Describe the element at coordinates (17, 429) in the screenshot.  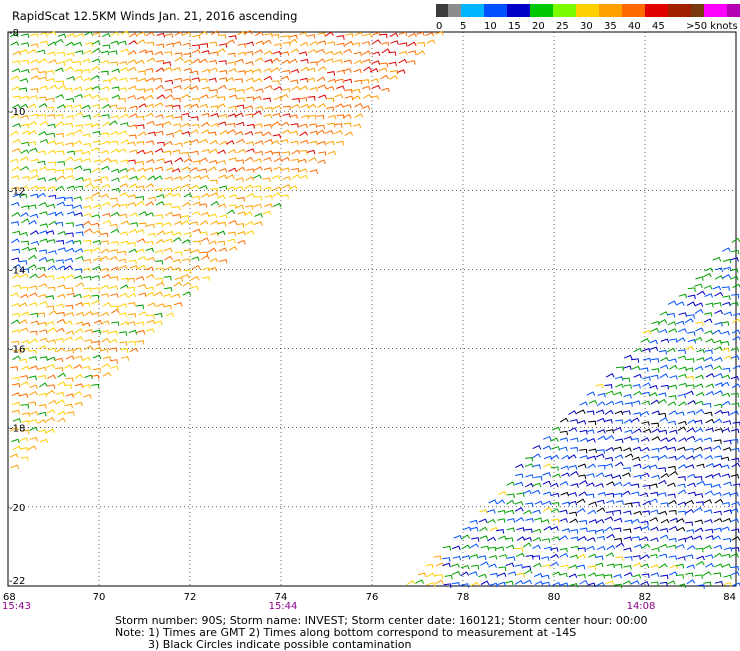
I see `y-tick-label: -18` at that location.